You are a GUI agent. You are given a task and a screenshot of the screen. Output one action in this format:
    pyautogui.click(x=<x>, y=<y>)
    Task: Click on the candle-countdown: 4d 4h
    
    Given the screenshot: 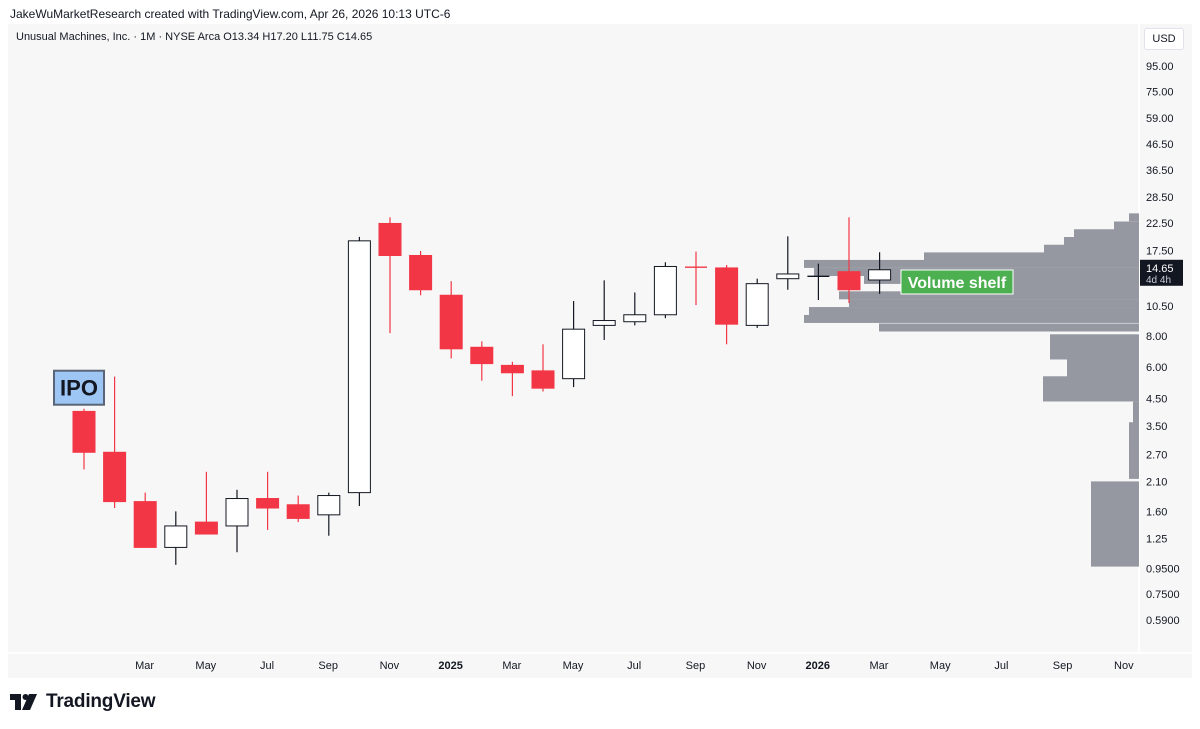 What is the action you would take?
    pyautogui.click(x=1158, y=280)
    